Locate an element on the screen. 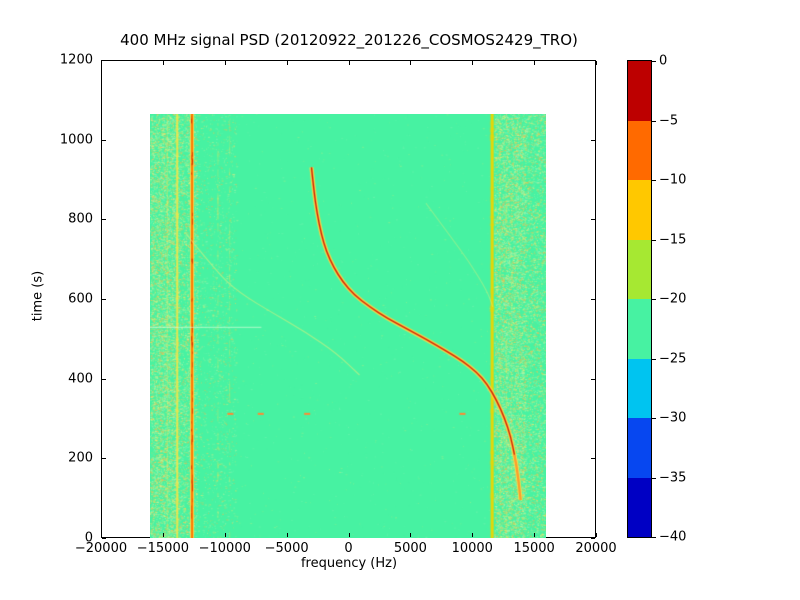 The image size is (800, 600). colorbar-tick-label: −20 is located at coordinates (673, 299).